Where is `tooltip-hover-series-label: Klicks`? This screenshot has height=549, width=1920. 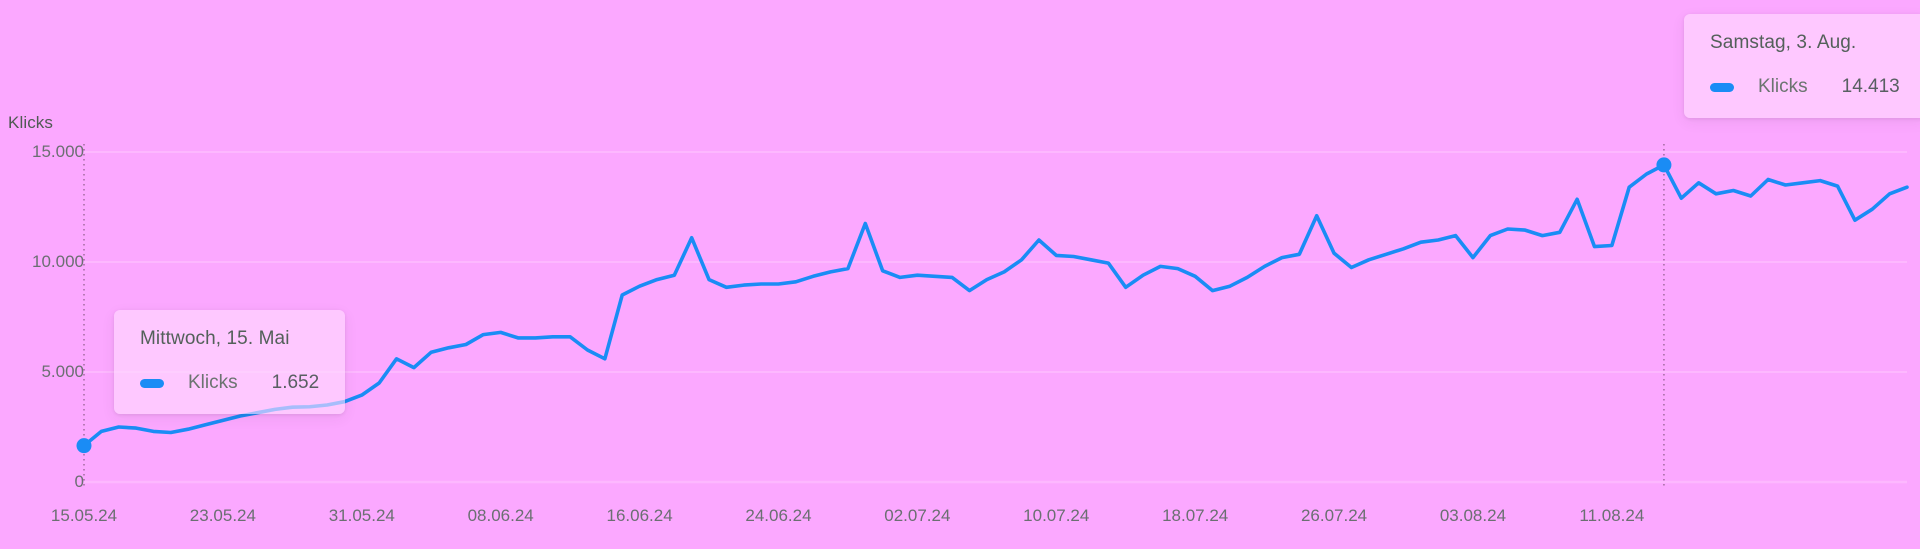
tooltip-hover-series-label: Klicks is located at coordinates (1783, 86).